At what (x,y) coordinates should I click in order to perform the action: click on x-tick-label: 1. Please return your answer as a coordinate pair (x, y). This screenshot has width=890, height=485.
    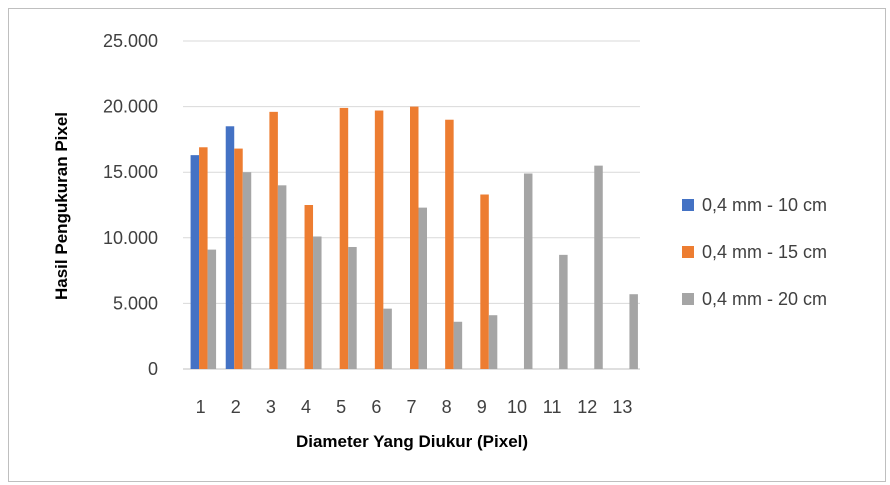
    Looking at the image, I should click on (201, 407).